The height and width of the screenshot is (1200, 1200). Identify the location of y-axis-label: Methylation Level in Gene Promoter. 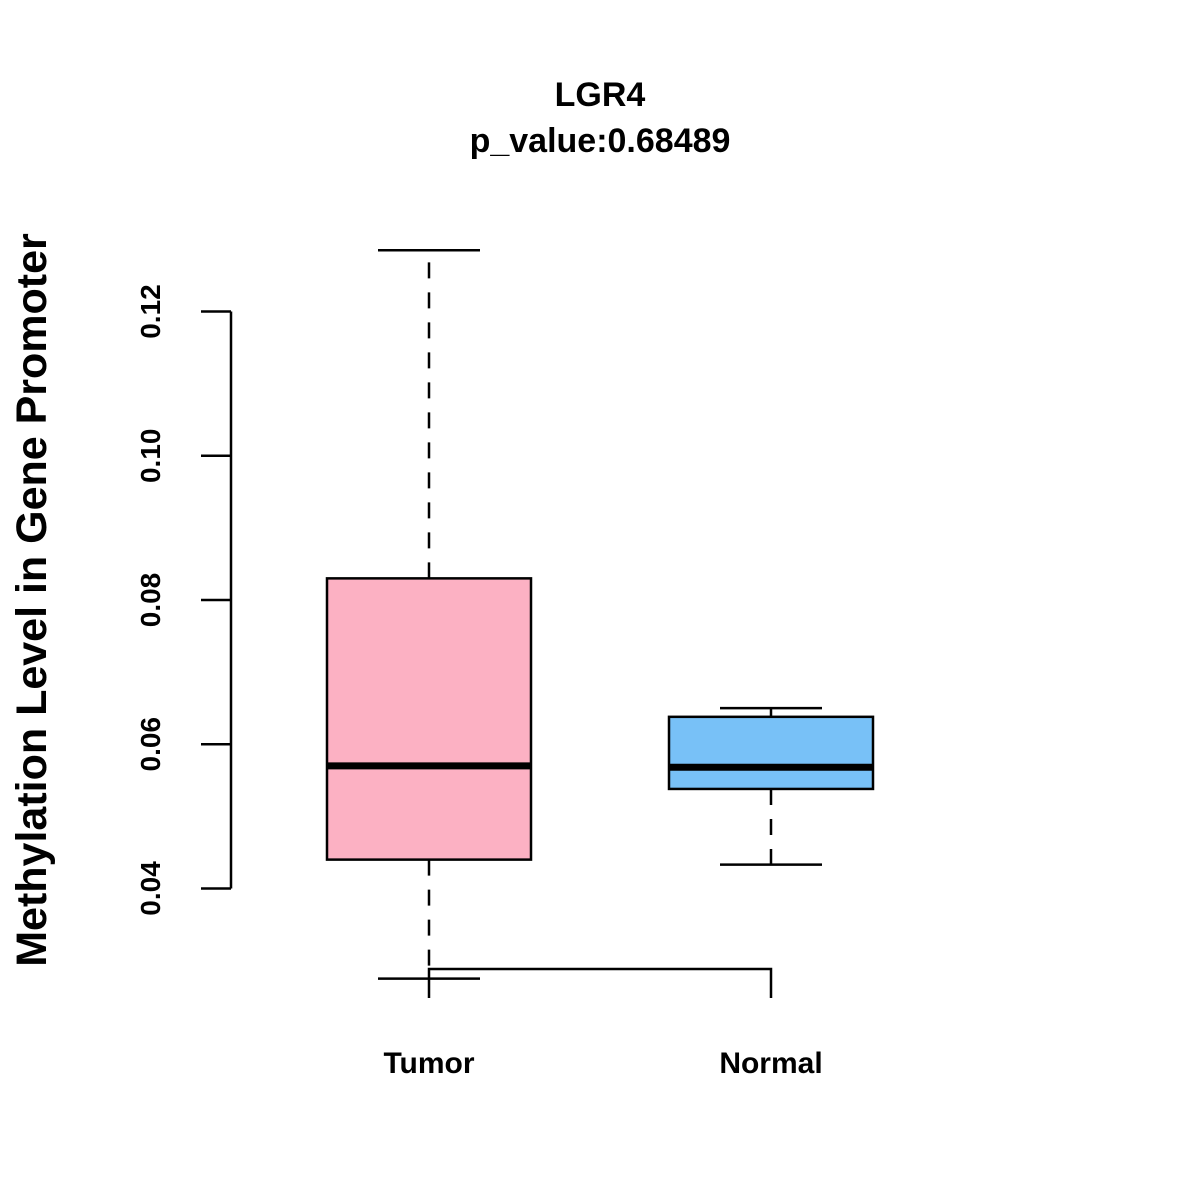
(32, 600).